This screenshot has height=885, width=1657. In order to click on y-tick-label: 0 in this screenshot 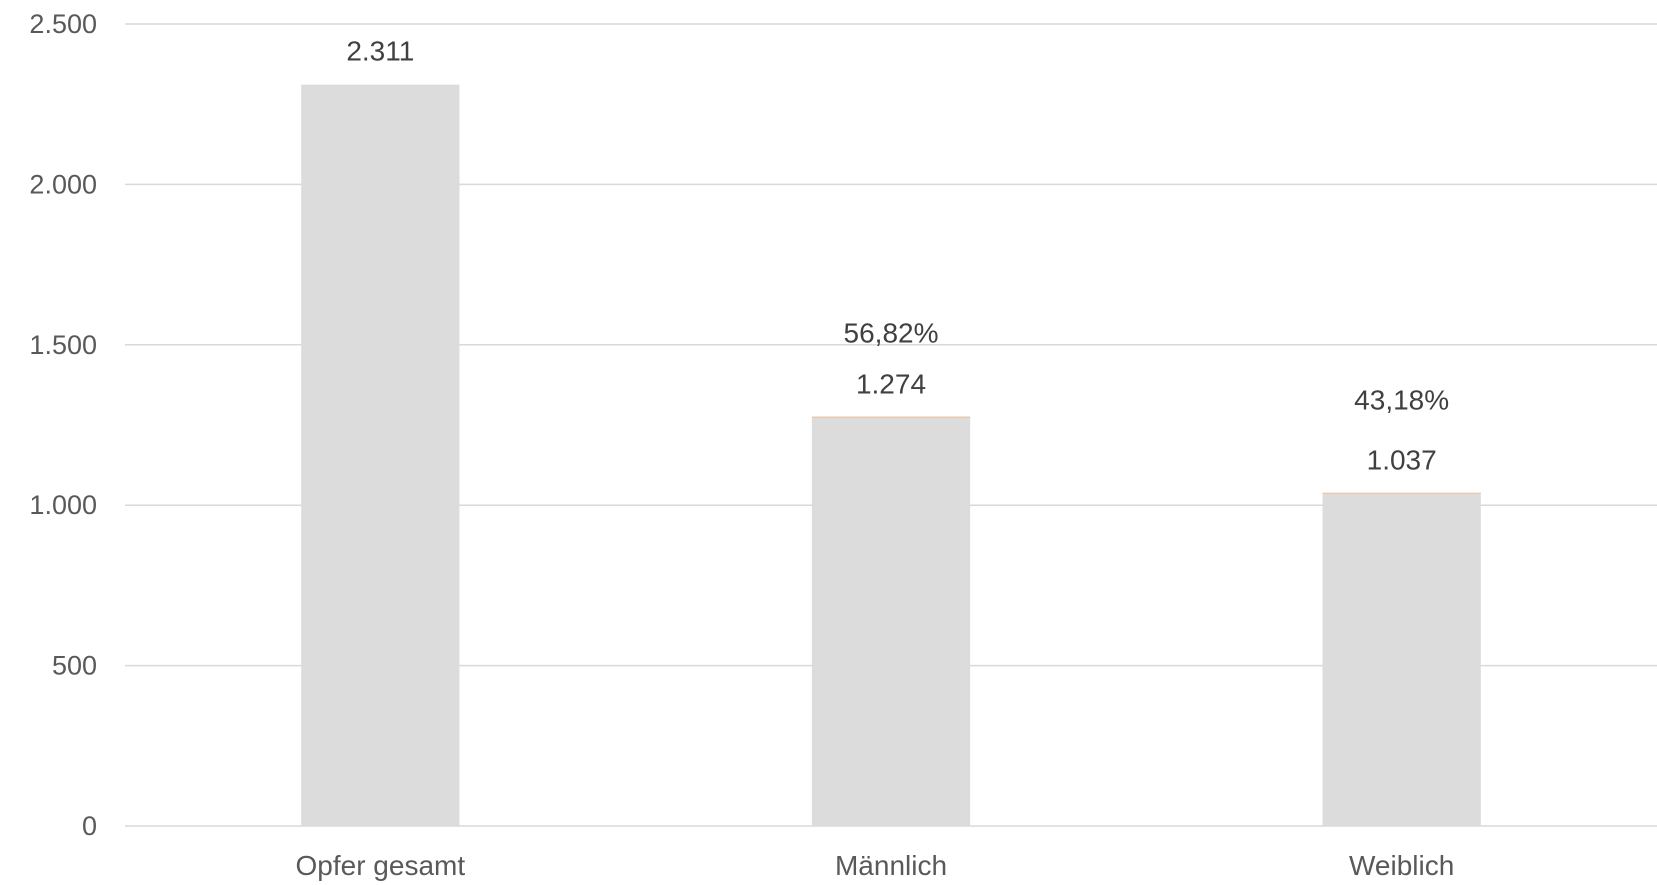, I will do `click(89, 826)`.